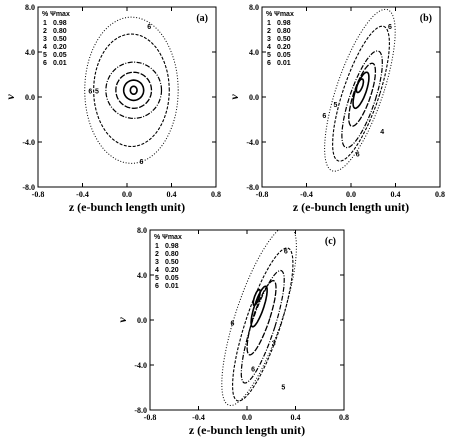  I want to click on contour-label: 3, so click(274, 344).